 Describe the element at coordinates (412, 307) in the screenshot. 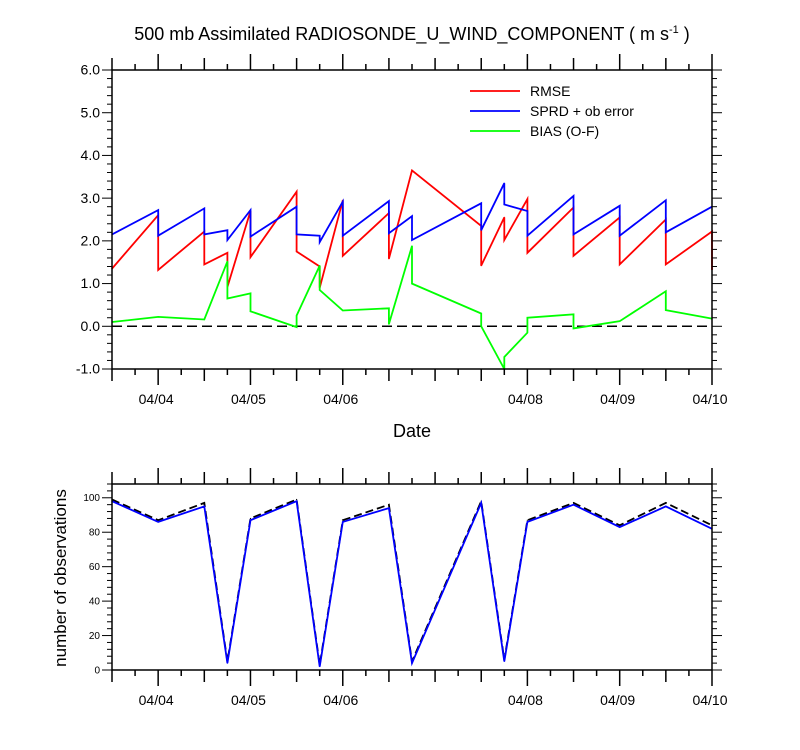

I see `series-line-bias-o-f` at that location.